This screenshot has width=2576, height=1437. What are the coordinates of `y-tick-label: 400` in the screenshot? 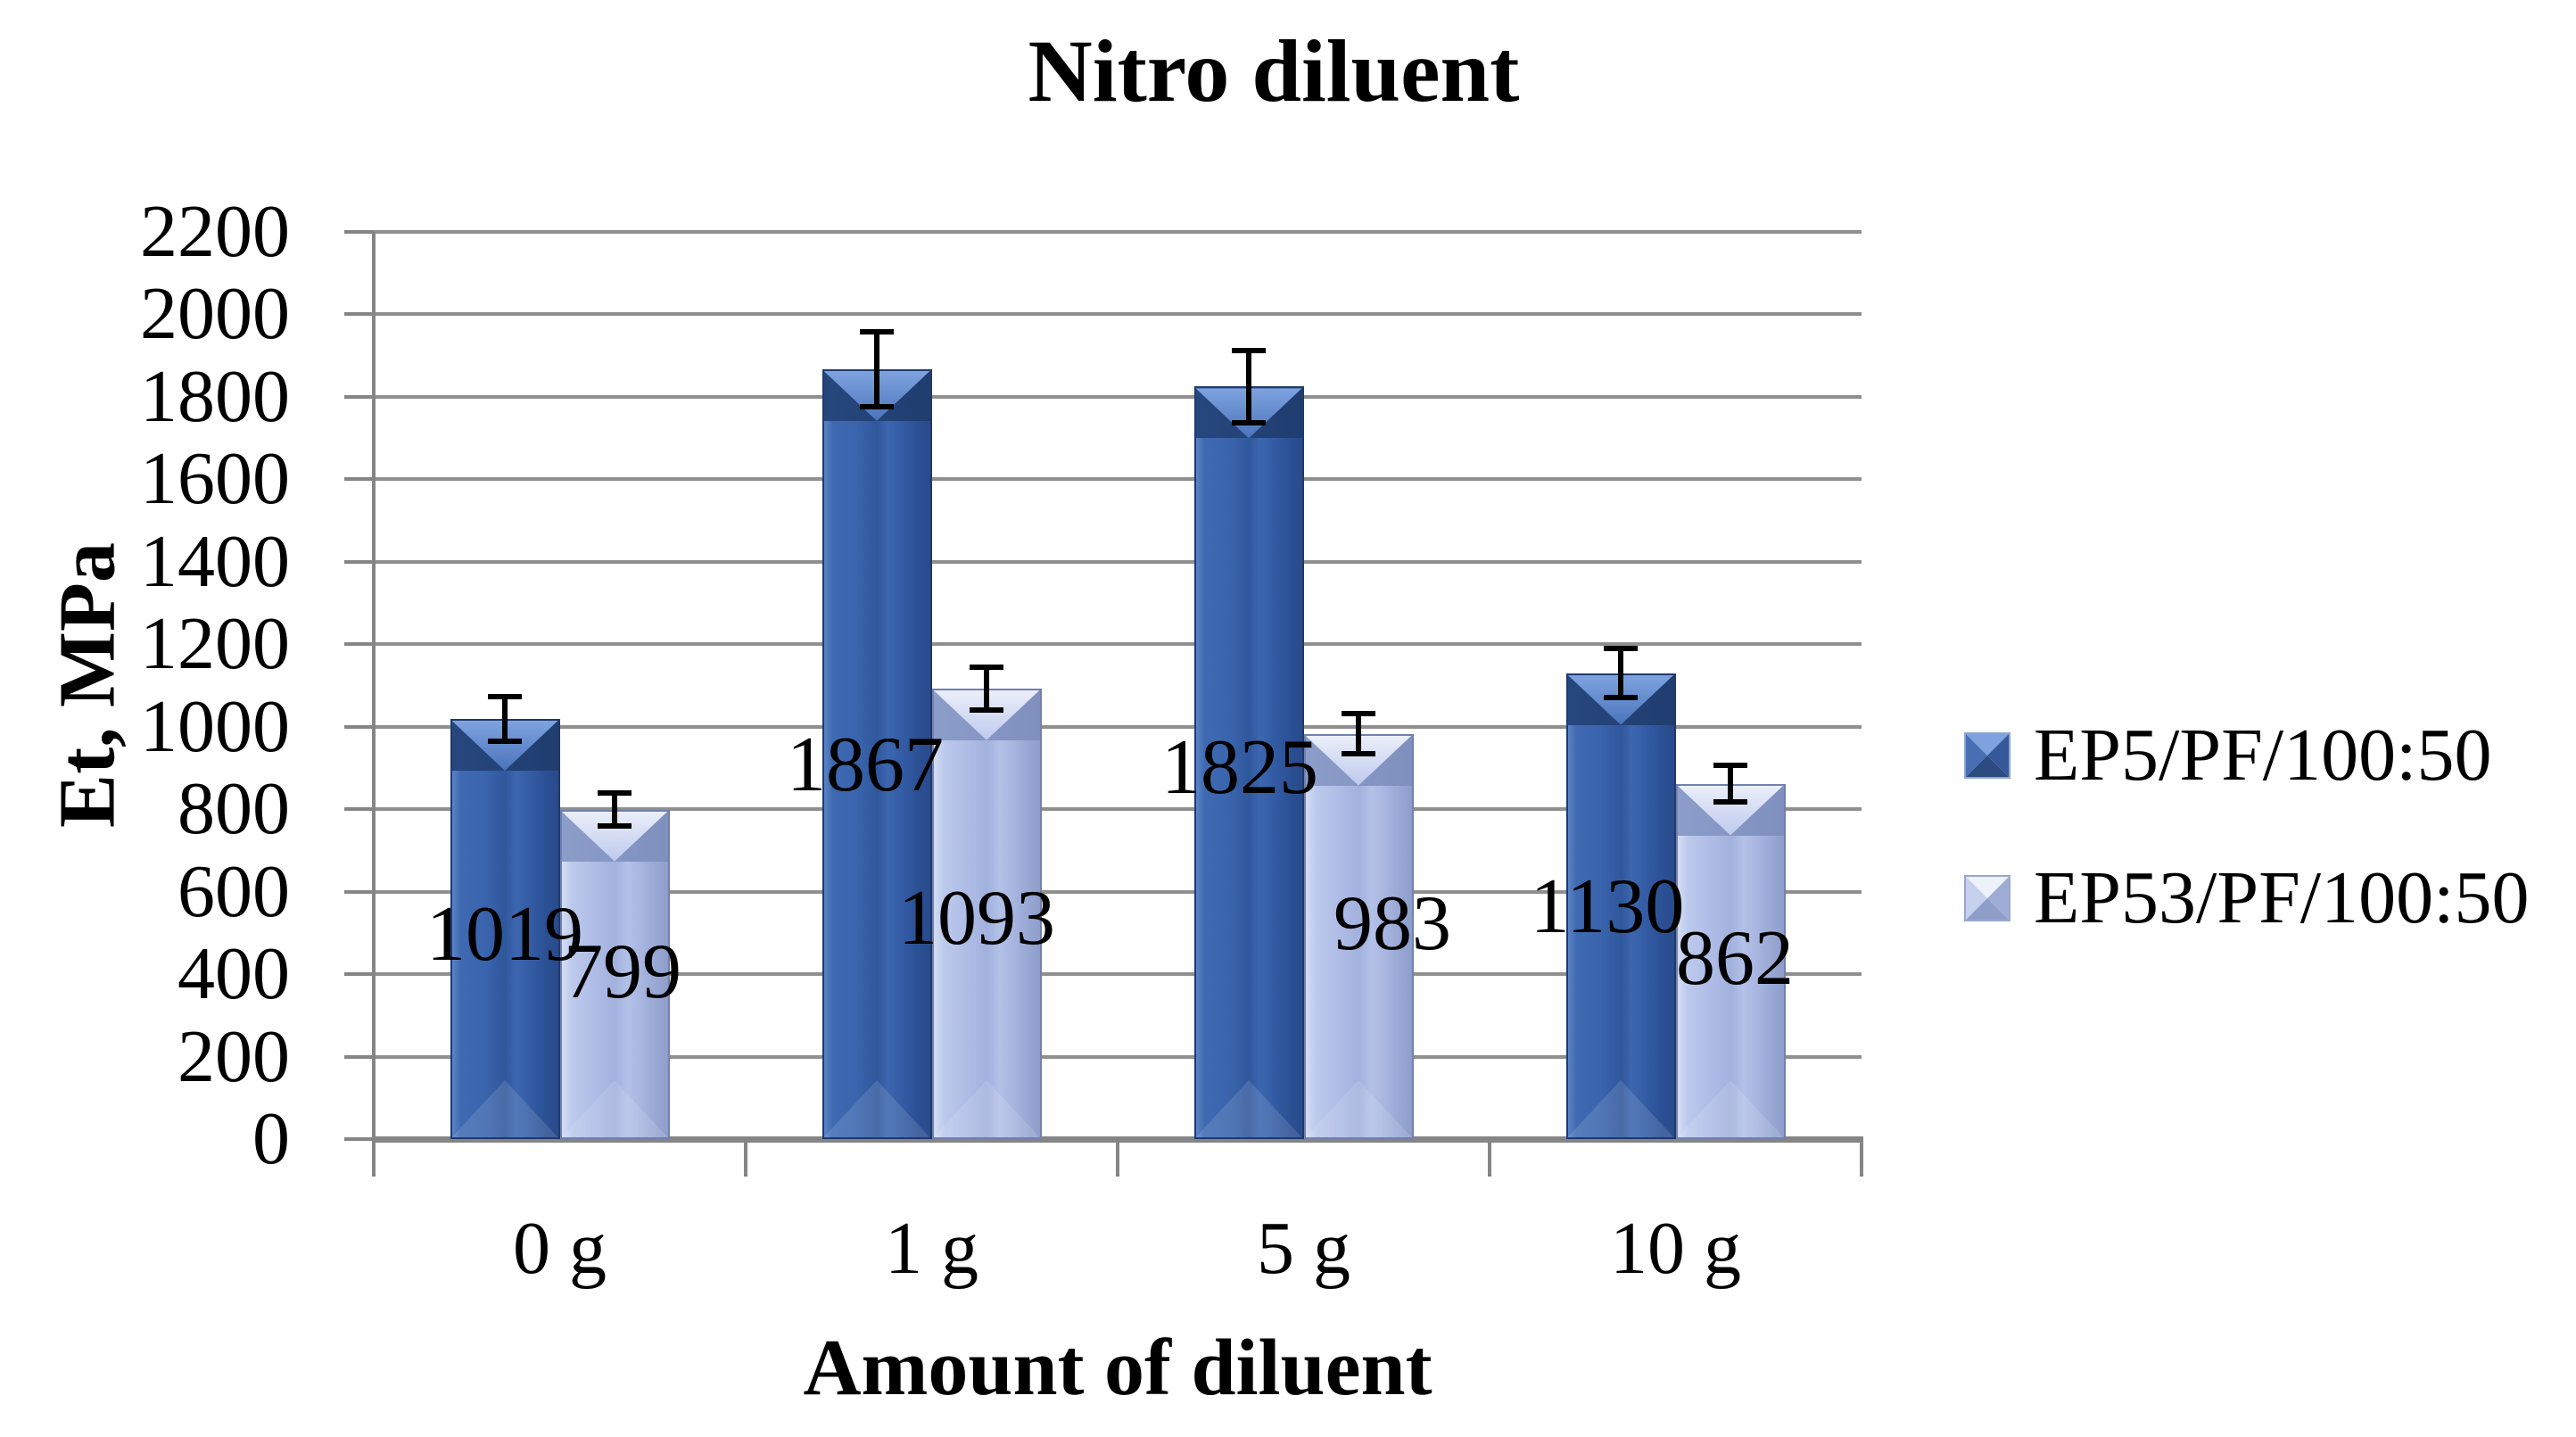 It's located at (234, 974).